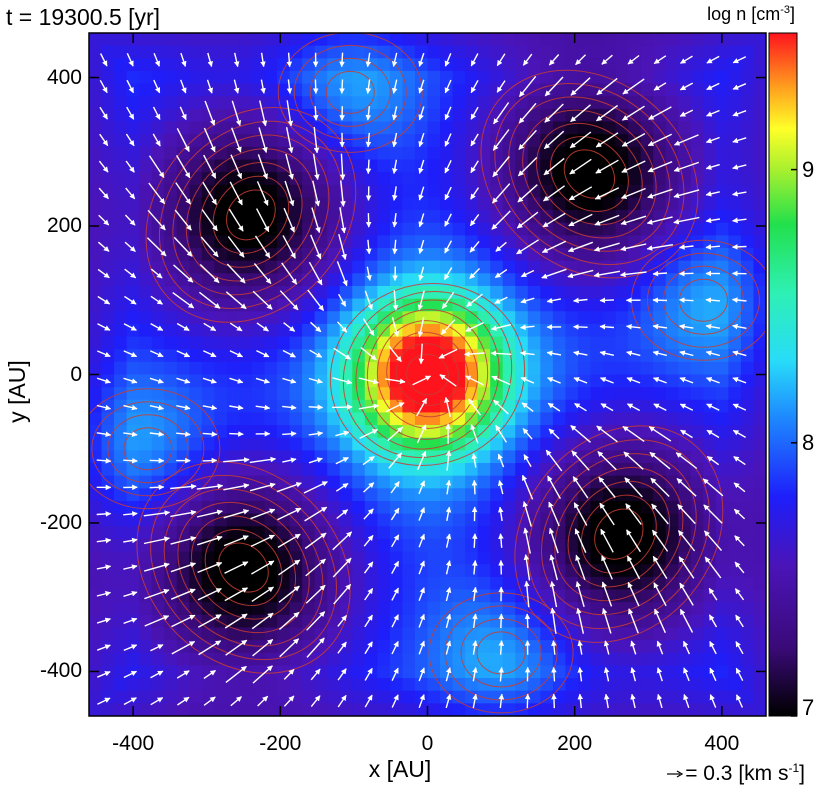  Describe the element at coordinates (400, 769) in the screenshot. I see `x-axis-label: x [AU]` at that location.